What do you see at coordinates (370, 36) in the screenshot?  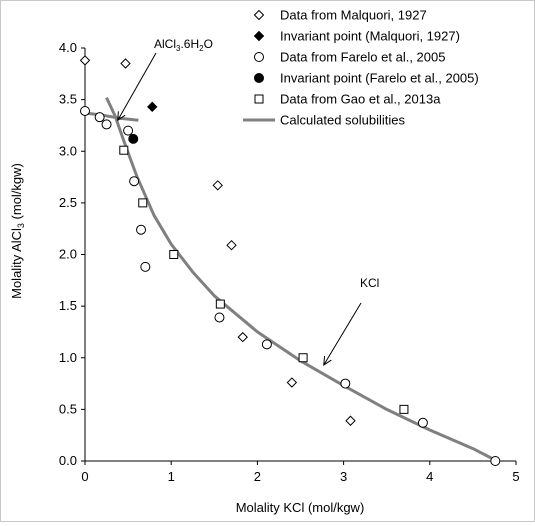 I see `legend-label: Invariant point (Malquori, 1927)` at bounding box center [370, 36].